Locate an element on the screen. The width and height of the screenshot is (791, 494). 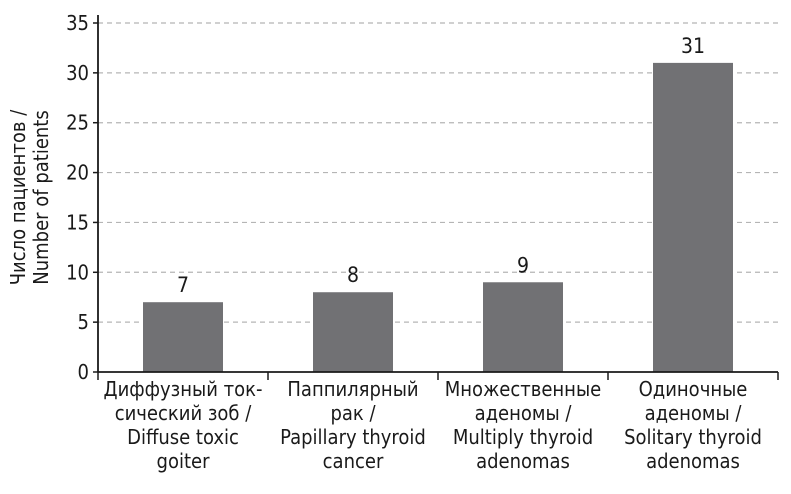
y-tick-label: 30 is located at coordinates (77, 73).